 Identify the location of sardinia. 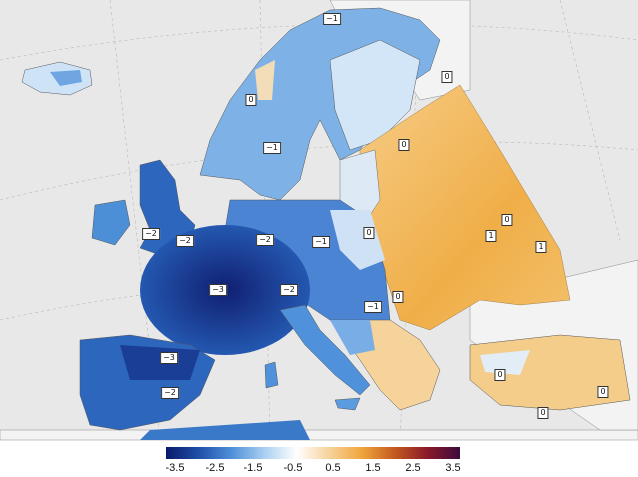
(271, 375).